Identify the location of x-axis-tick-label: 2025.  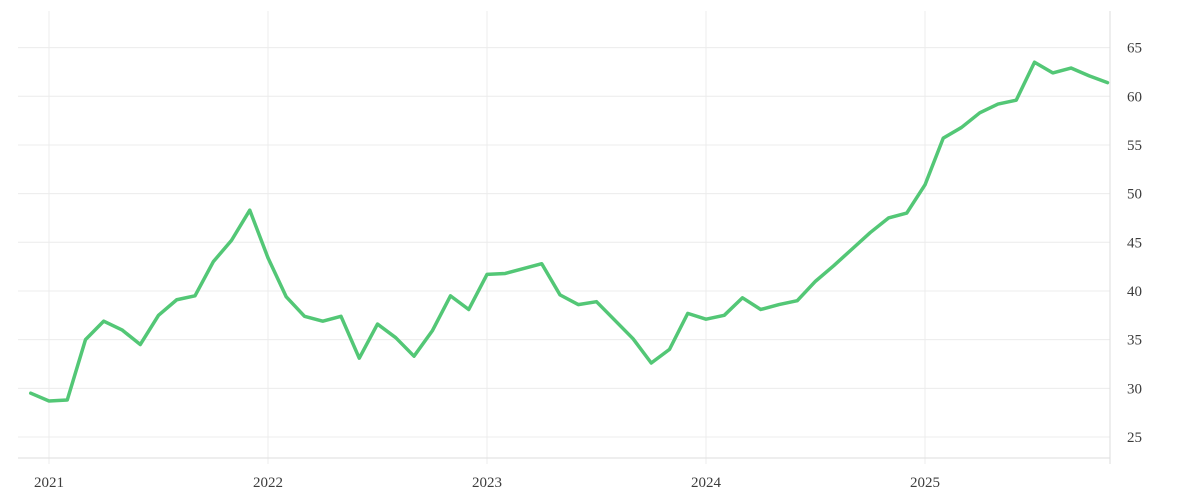
(925, 483).